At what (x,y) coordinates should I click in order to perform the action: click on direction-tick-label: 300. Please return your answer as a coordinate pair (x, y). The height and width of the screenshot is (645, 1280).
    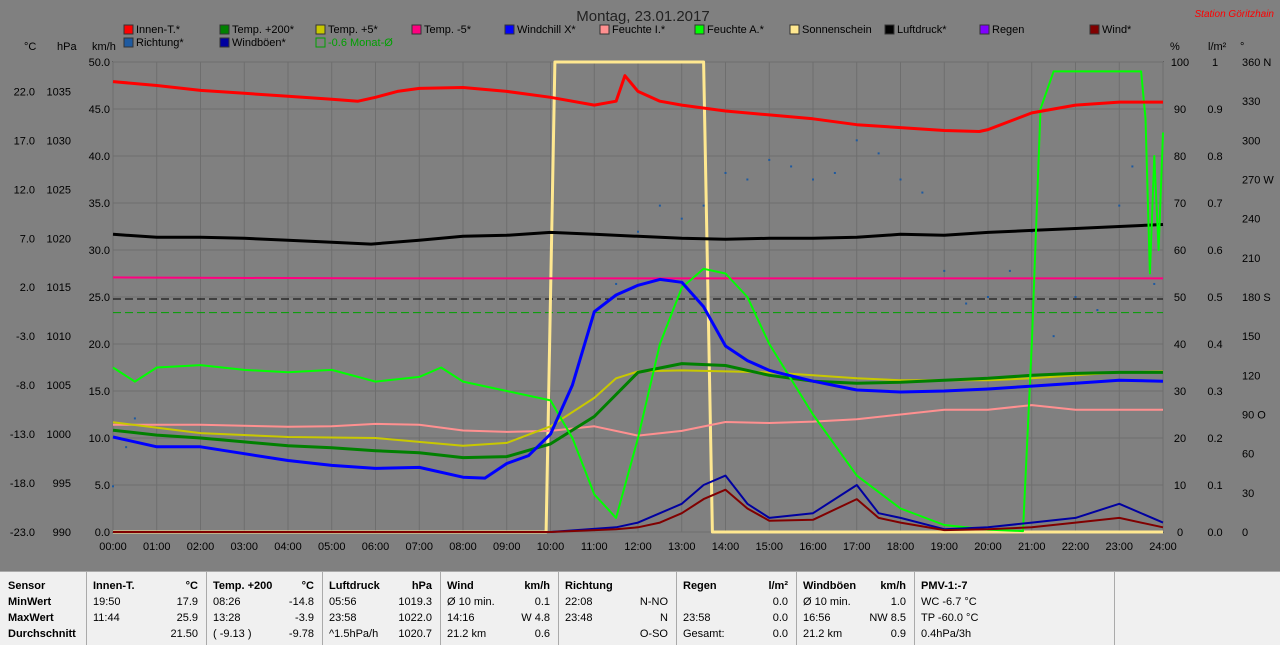
    Looking at the image, I should click on (1251, 141).